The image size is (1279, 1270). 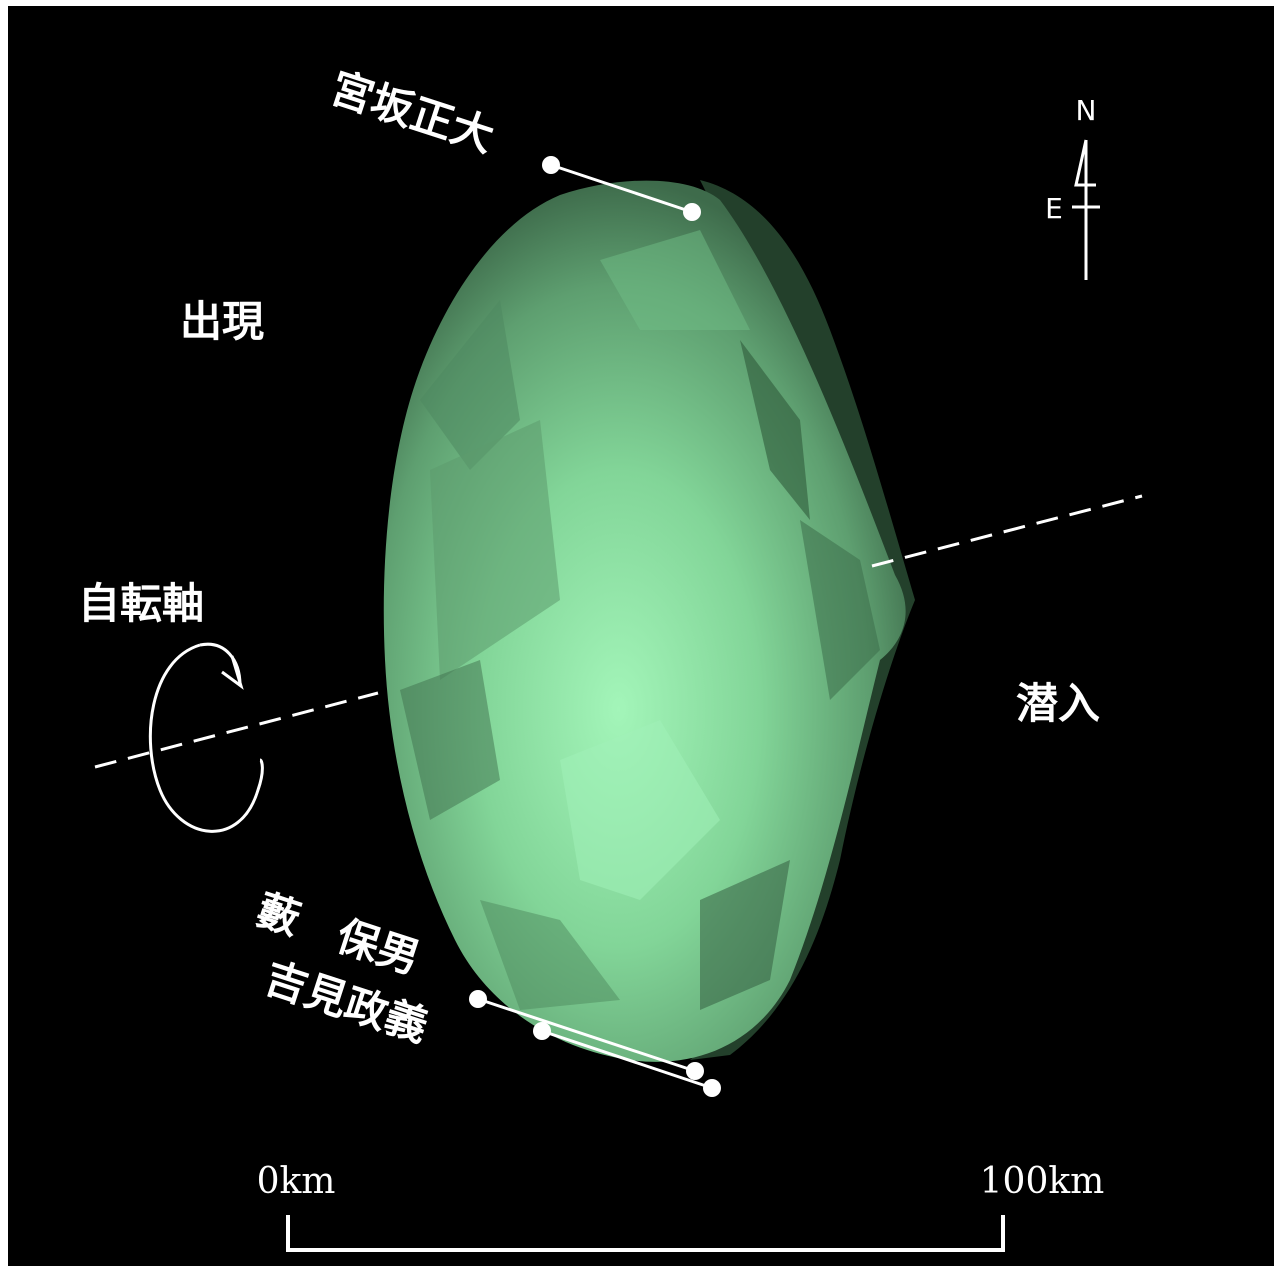 I want to click on compass-rose-icon, so click(x=1086, y=209).